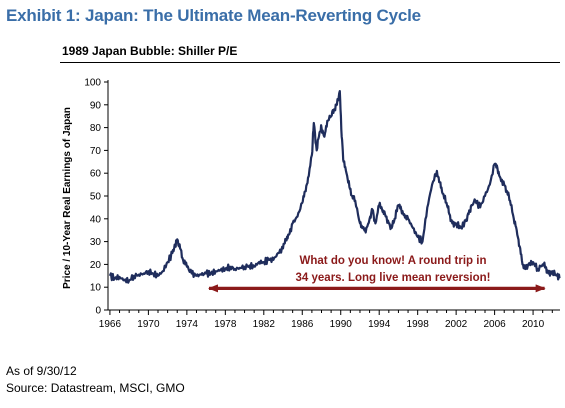 Image resolution: width=565 pixels, height=408 pixels. What do you see at coordinates (110, 324) in the screenshot?
I see `x-tick-label: 1966` at bounding box center [110, 324].